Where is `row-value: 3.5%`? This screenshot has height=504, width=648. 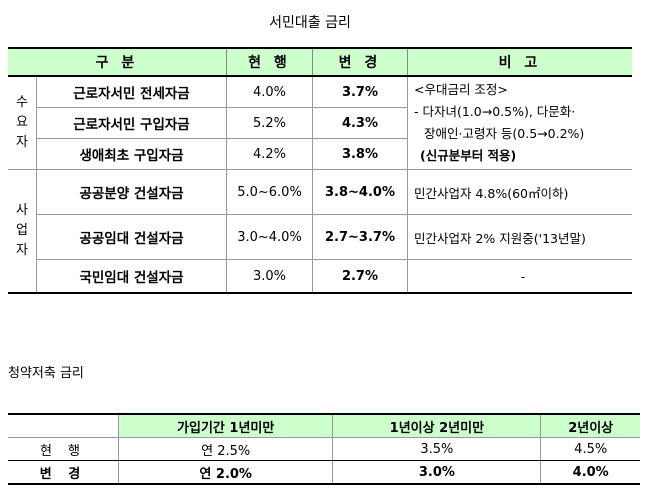
row-value: 3.5% is located at coordinates (437, 449).